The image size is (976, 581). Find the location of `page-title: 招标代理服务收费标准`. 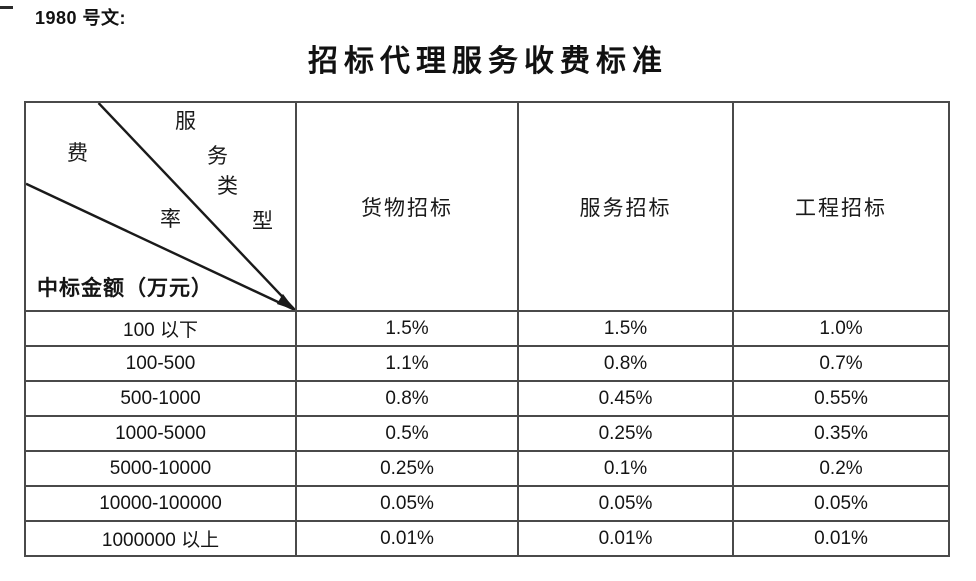

page-title: 招标代理服务收费标准 is located at coordinates (488, 61).